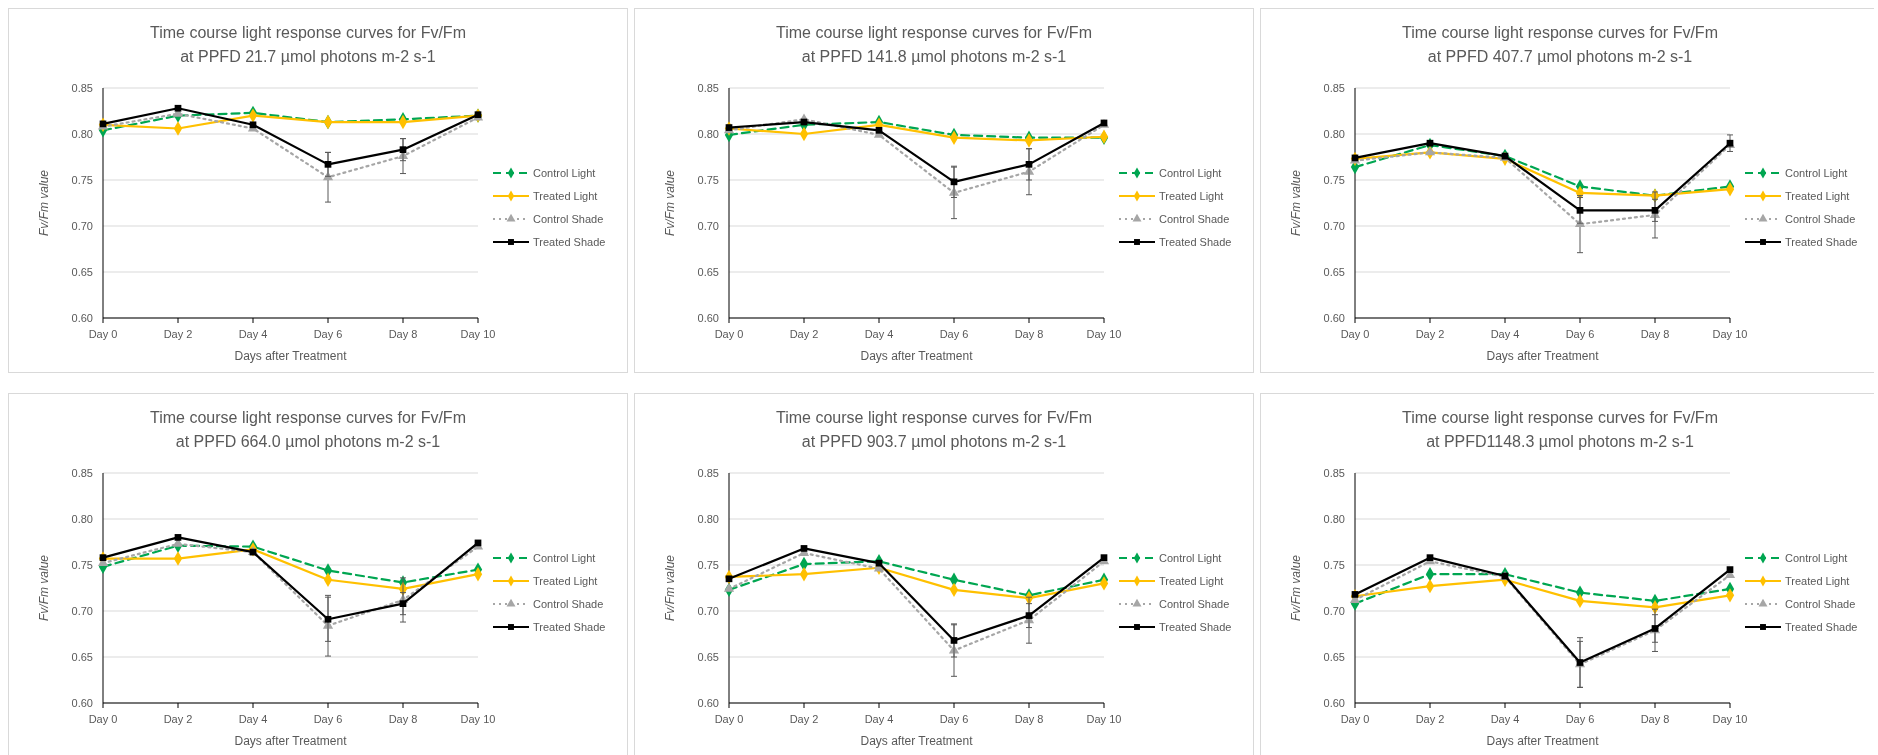  What do you see at coordinates (934, 441) in the screenshot?
I see `chart-subtitle: at PPFD 903.7 µmol photons m-2 s-1` at bounding box center [934, 441].